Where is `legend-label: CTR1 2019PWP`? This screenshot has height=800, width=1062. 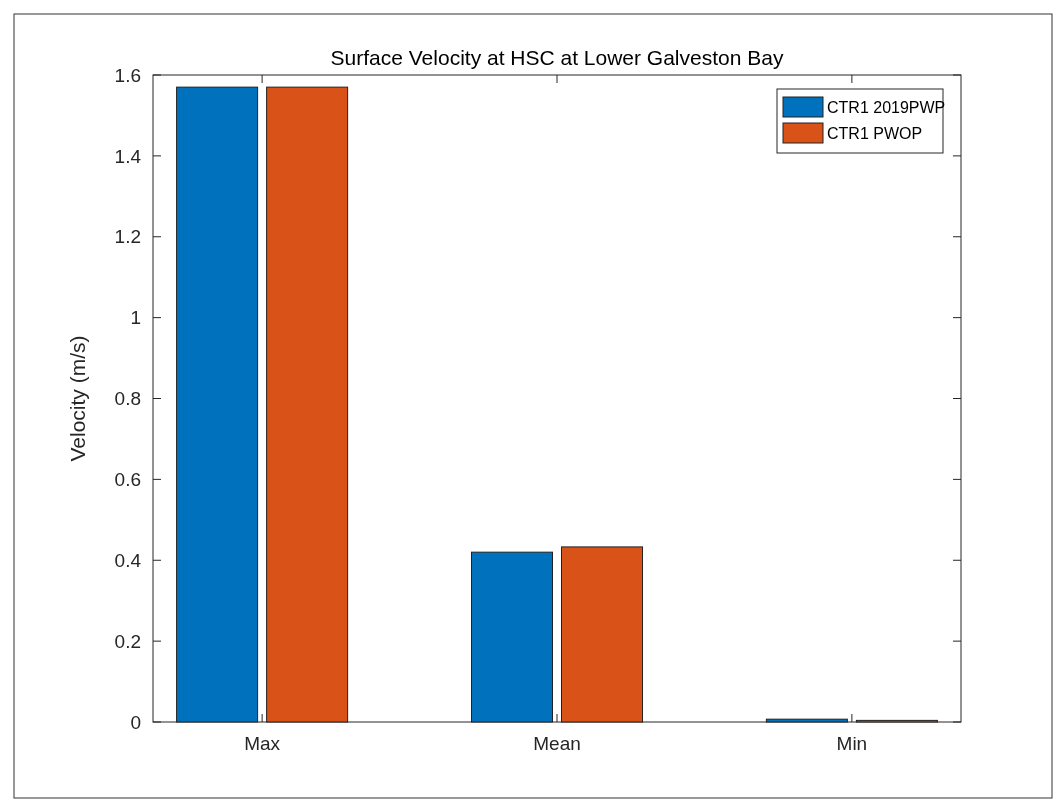 legend-label: CTR1 2019PWP is located at coordinates (886, 107).